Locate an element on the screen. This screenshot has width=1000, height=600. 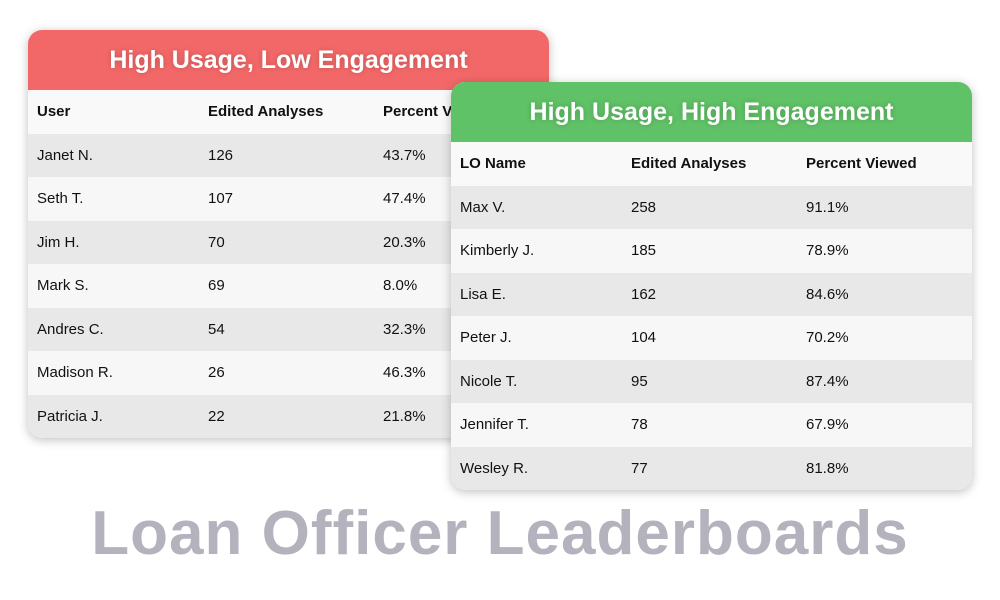
table-cell: 70.2% is located at coordinates (827, 338).